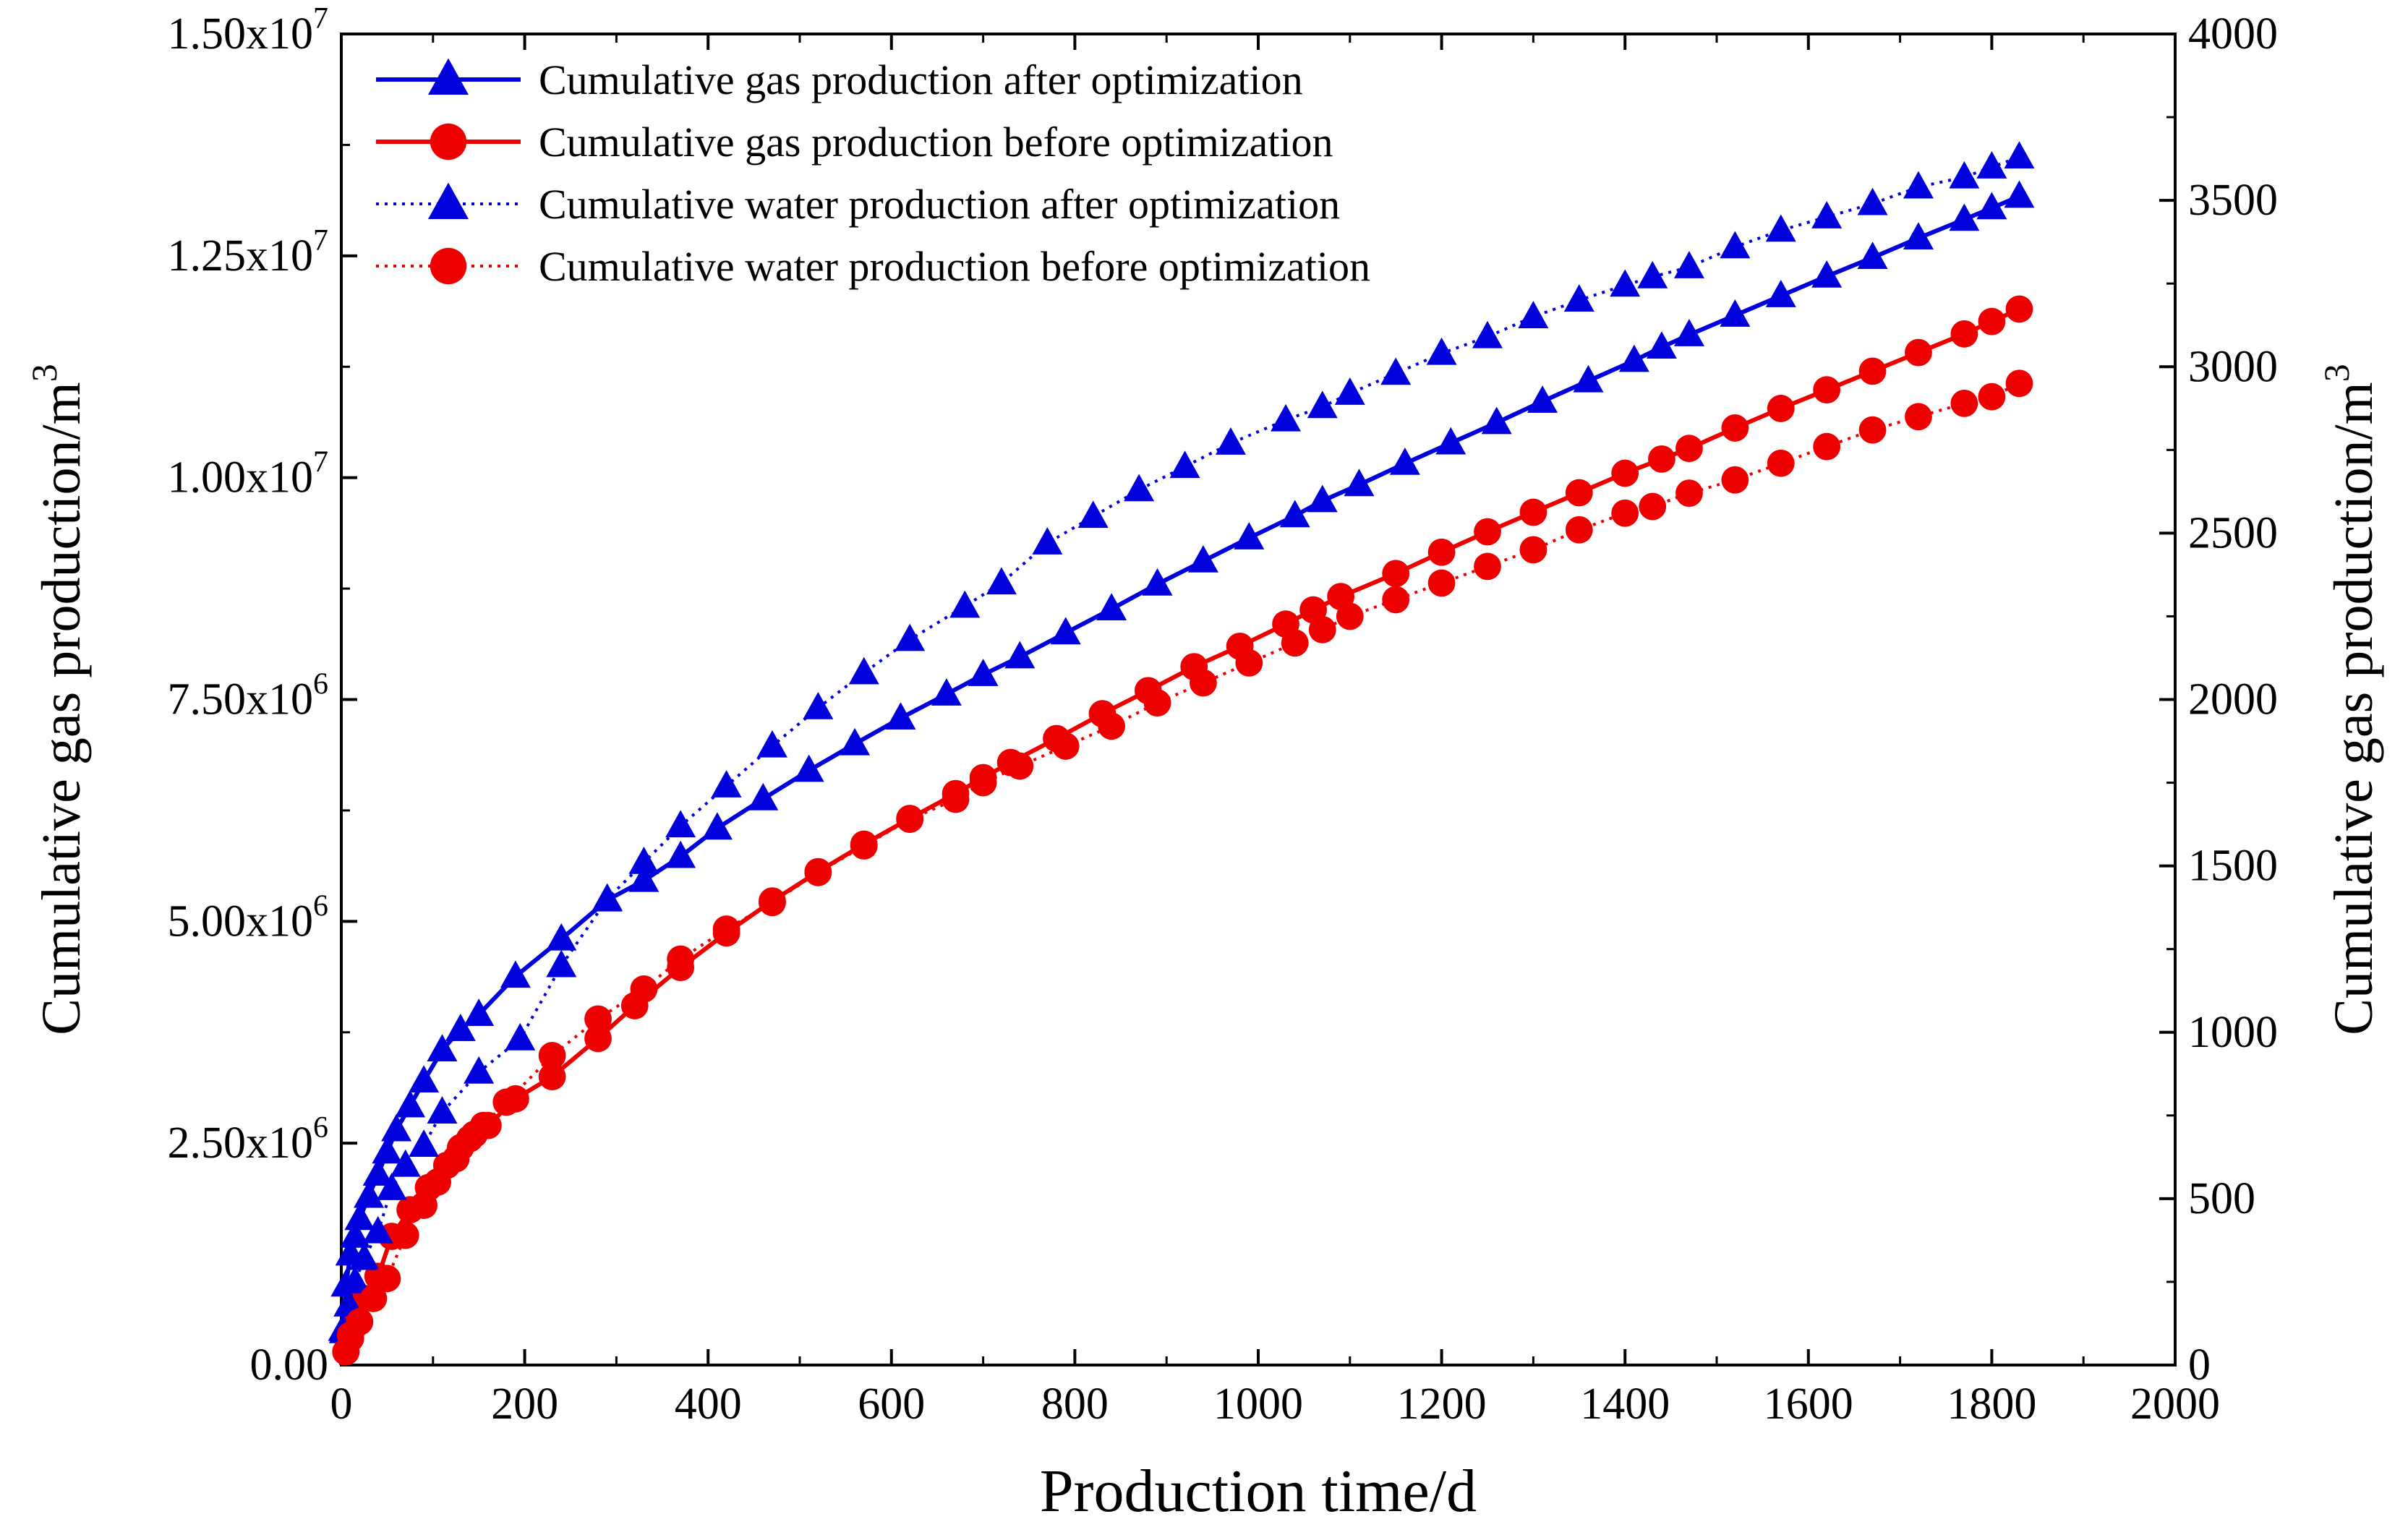  Describe the element at coordinates (241, 477) in the screenshot. I see `y-left-tick-mantissa: 1.00x10` at that location.